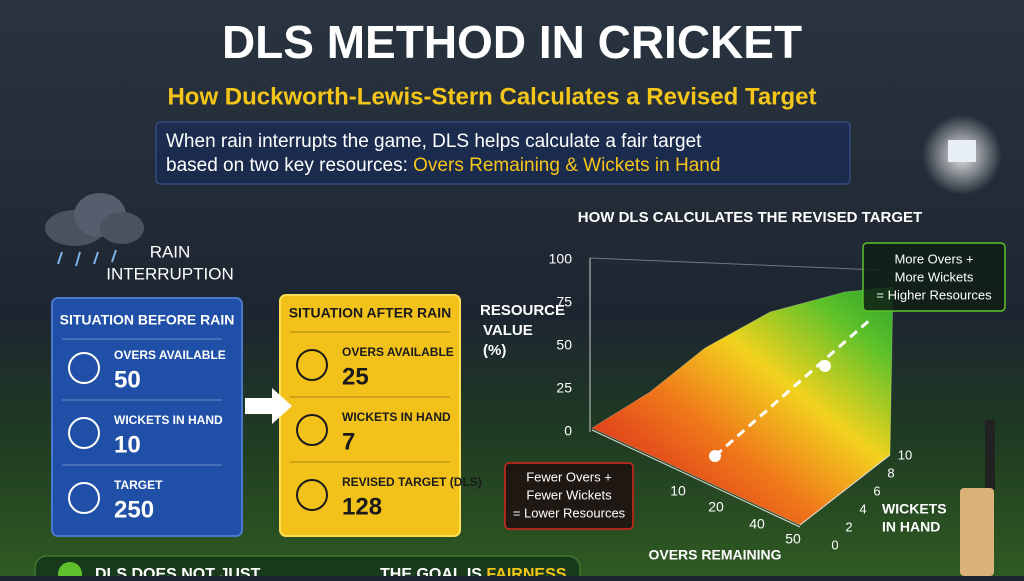 Image resolution: width=1024 pixels, height=581 pixels. I want to click on callout-low, so click(569, 496).